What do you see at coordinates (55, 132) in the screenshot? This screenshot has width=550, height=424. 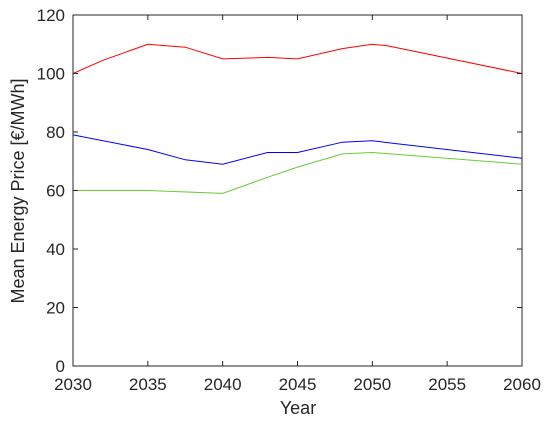 I see `y-tick-label: 80` at bounding box center [55, 132].